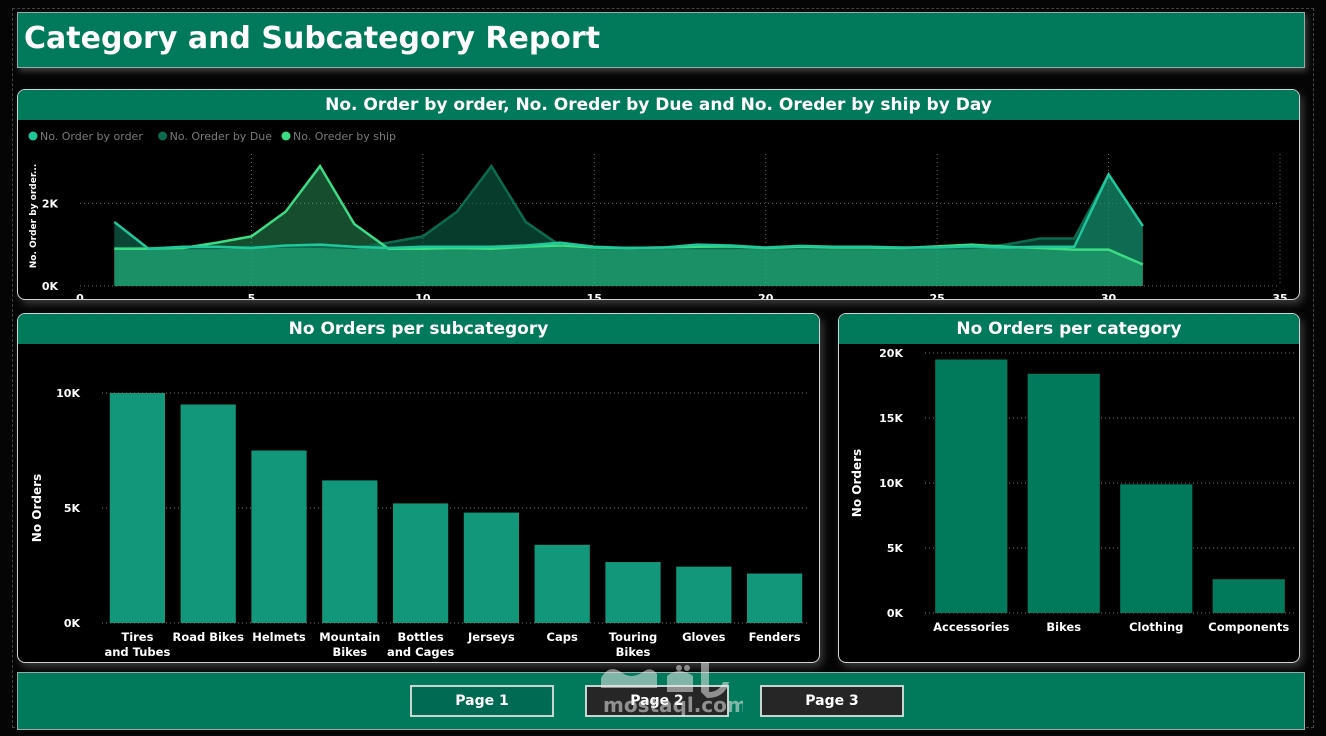  Describe the element at coordinates (971, 627) in the screenshot. I see `x-tick-label: Accessories` at that location.